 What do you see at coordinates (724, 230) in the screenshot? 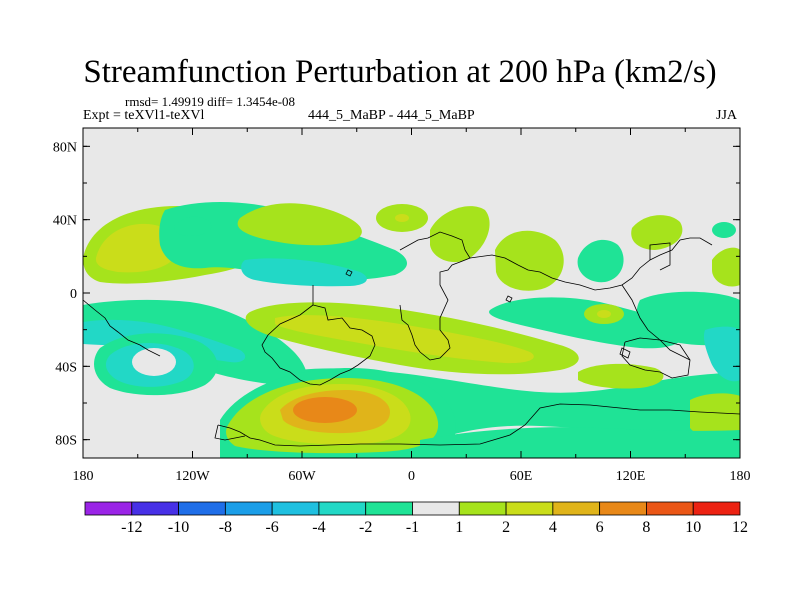
I see `contour-nh-east-small` at bounding box center [724, 230].